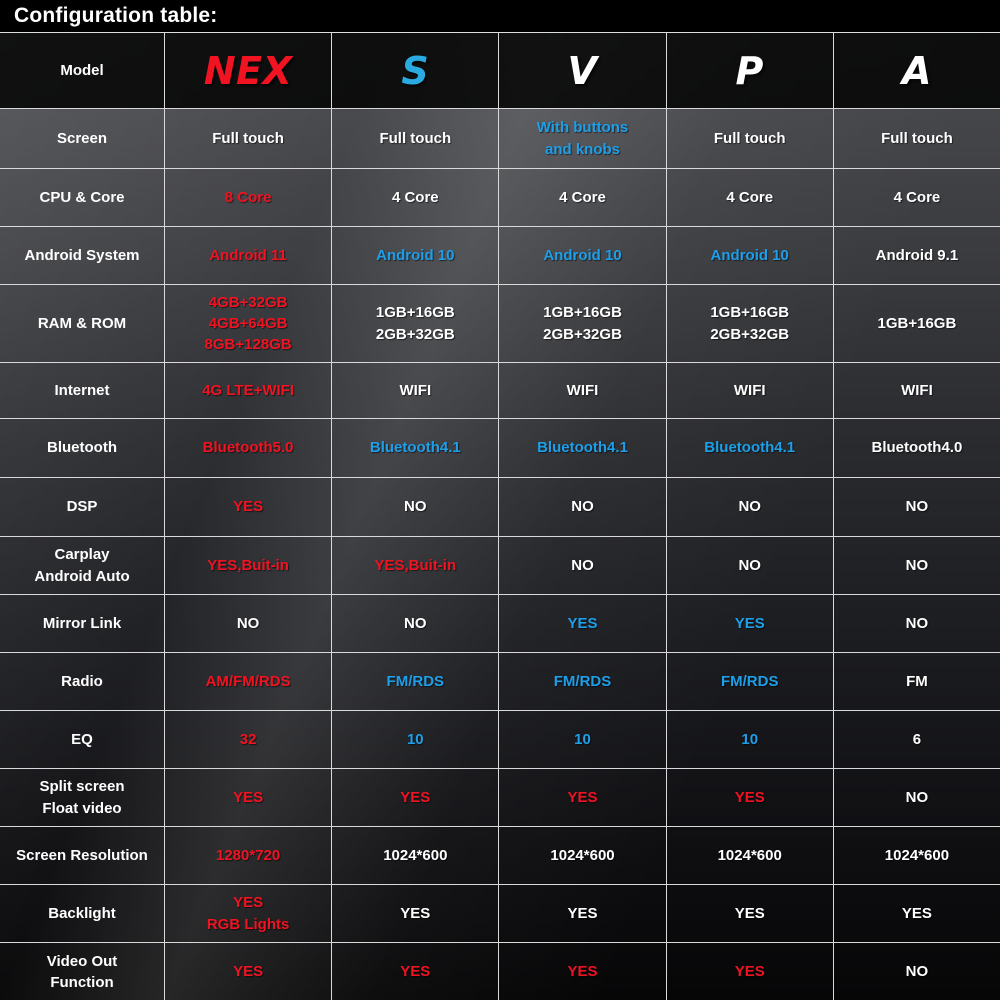 This screenshot has height=1000, width=1000. What do you see at coordinates (416, 197) in the screenshot?
I see `table-cell: 4 Core` at bounding box center [416, 197].